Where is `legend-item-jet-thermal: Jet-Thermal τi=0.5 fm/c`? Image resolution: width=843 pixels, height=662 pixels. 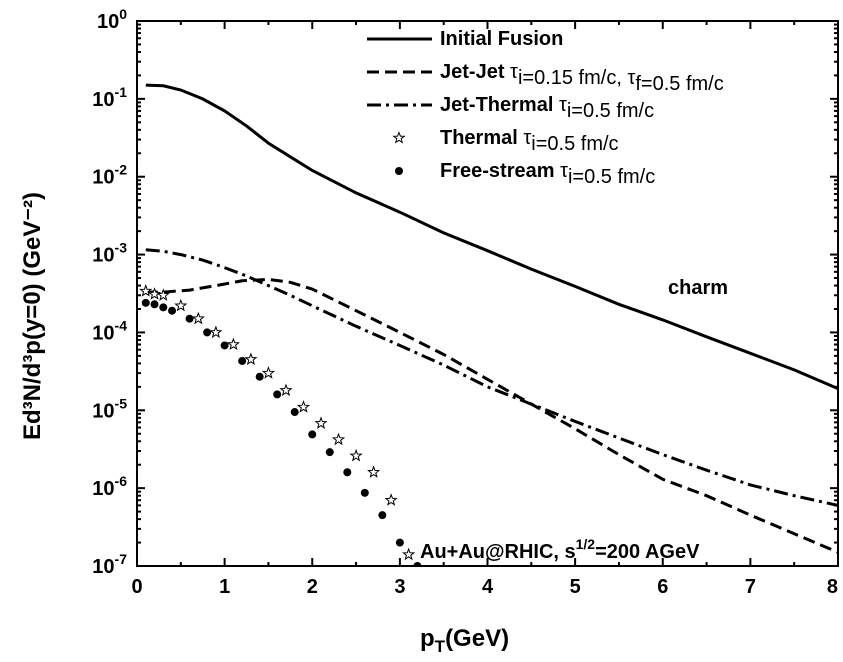 legend-item-jet-thermal: Jet-Thermal τi=0.5 fm/c is located at coordinates (510, 108).